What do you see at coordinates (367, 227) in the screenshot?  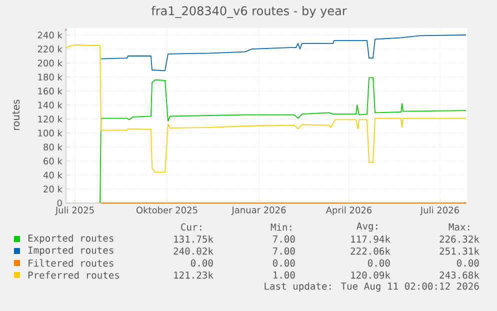 I see `text: Avg:` at bounding box center [367, 227].